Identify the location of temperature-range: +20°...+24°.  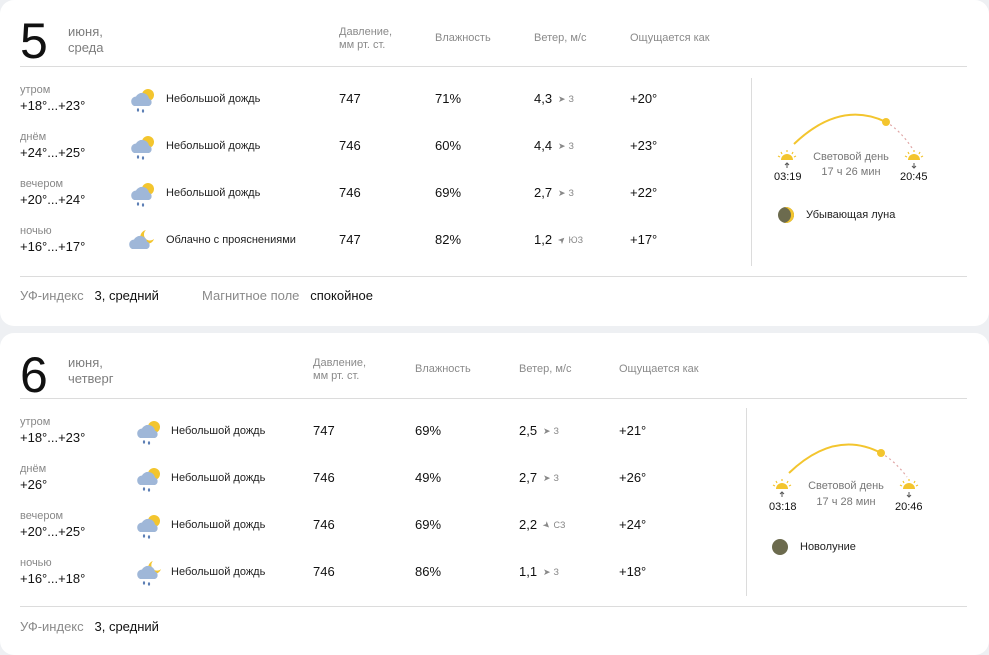
(53, 199).